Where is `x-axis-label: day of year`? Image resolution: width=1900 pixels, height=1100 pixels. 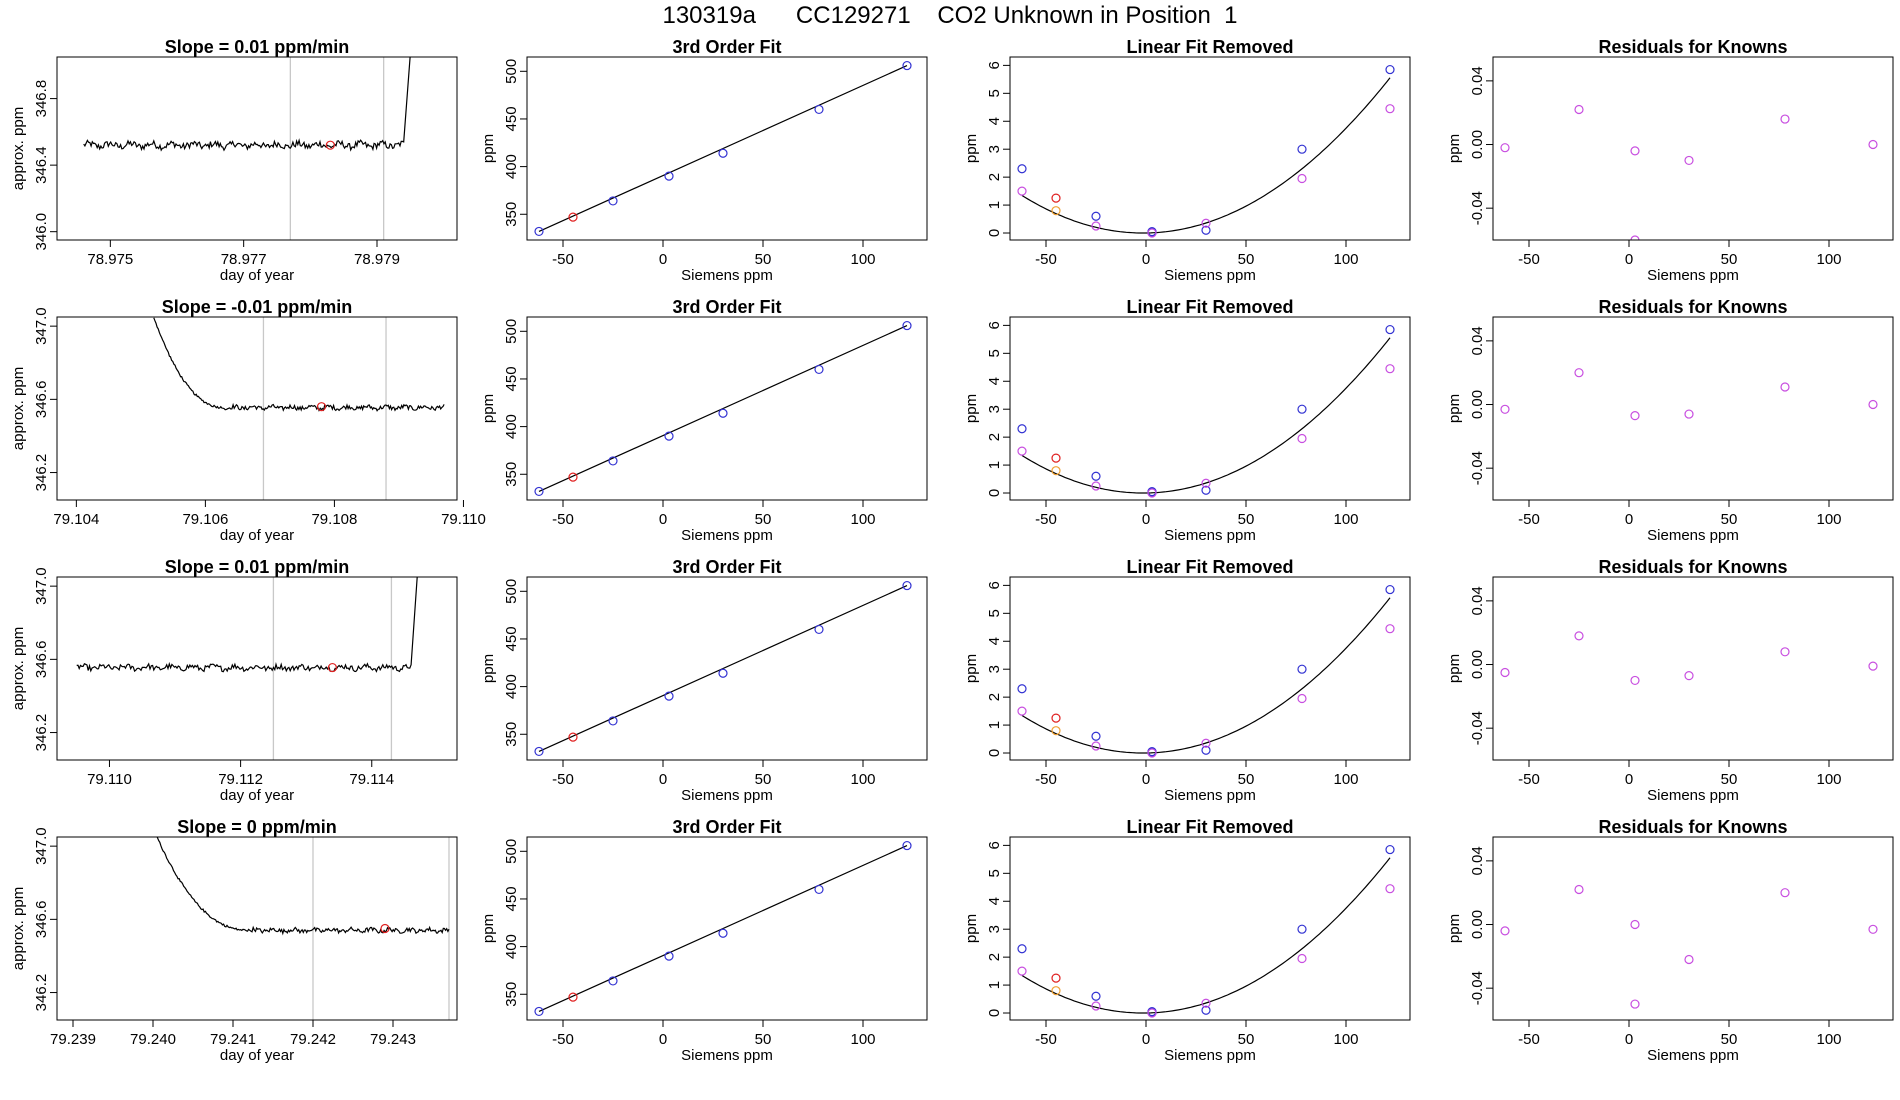 x-axis-label: day of year is located at coordinates (257, 275).